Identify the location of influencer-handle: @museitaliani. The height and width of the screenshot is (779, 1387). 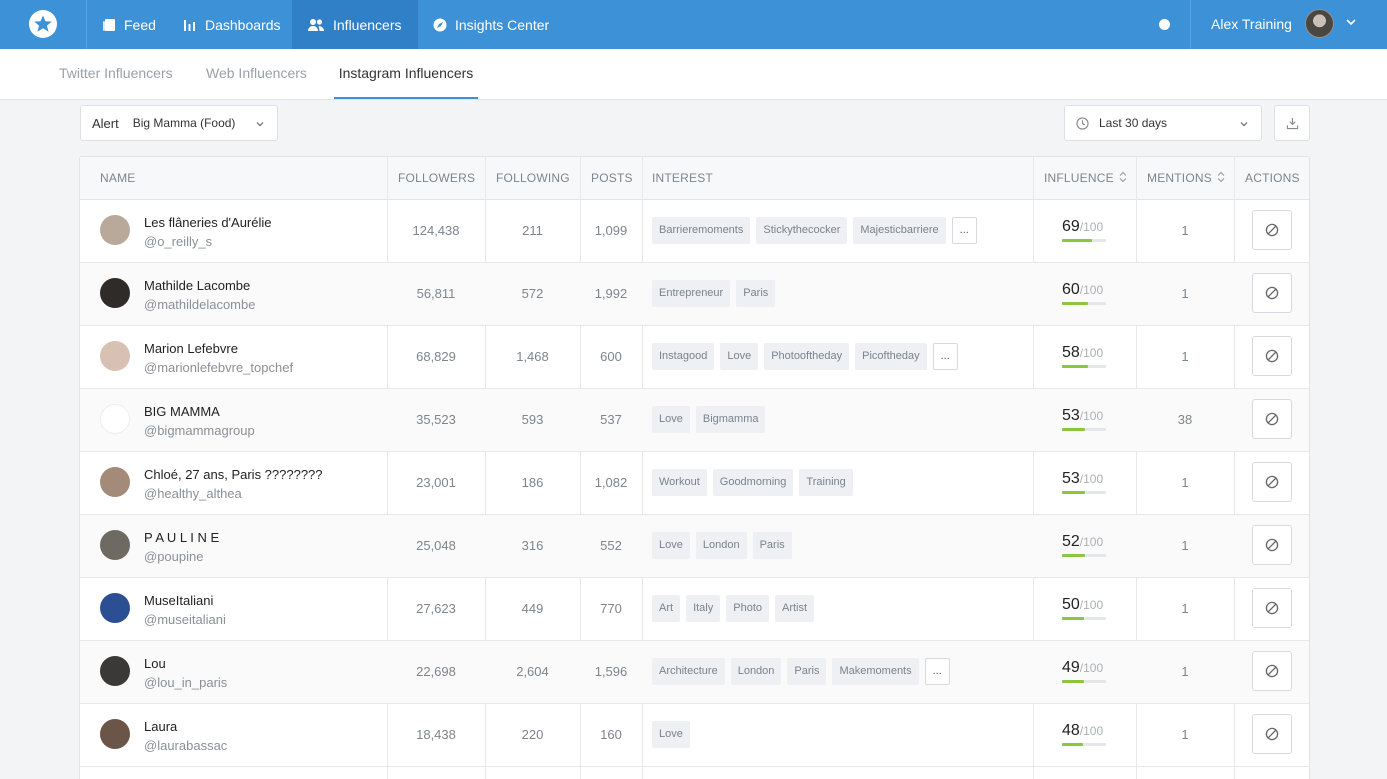
(185, 619).